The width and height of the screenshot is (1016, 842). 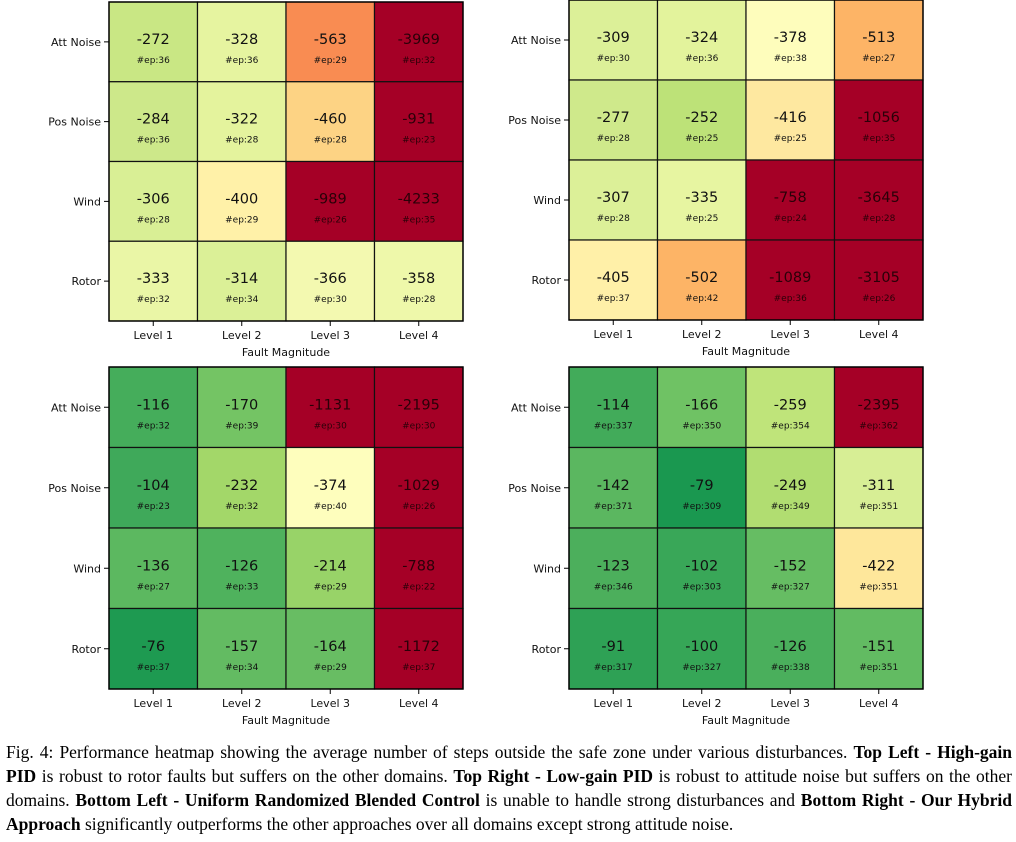 What do you see at coordinates (153, 507) in the screenshot?
I see `cell-episode-label: #ep:23` at bounding box center [153, 507].